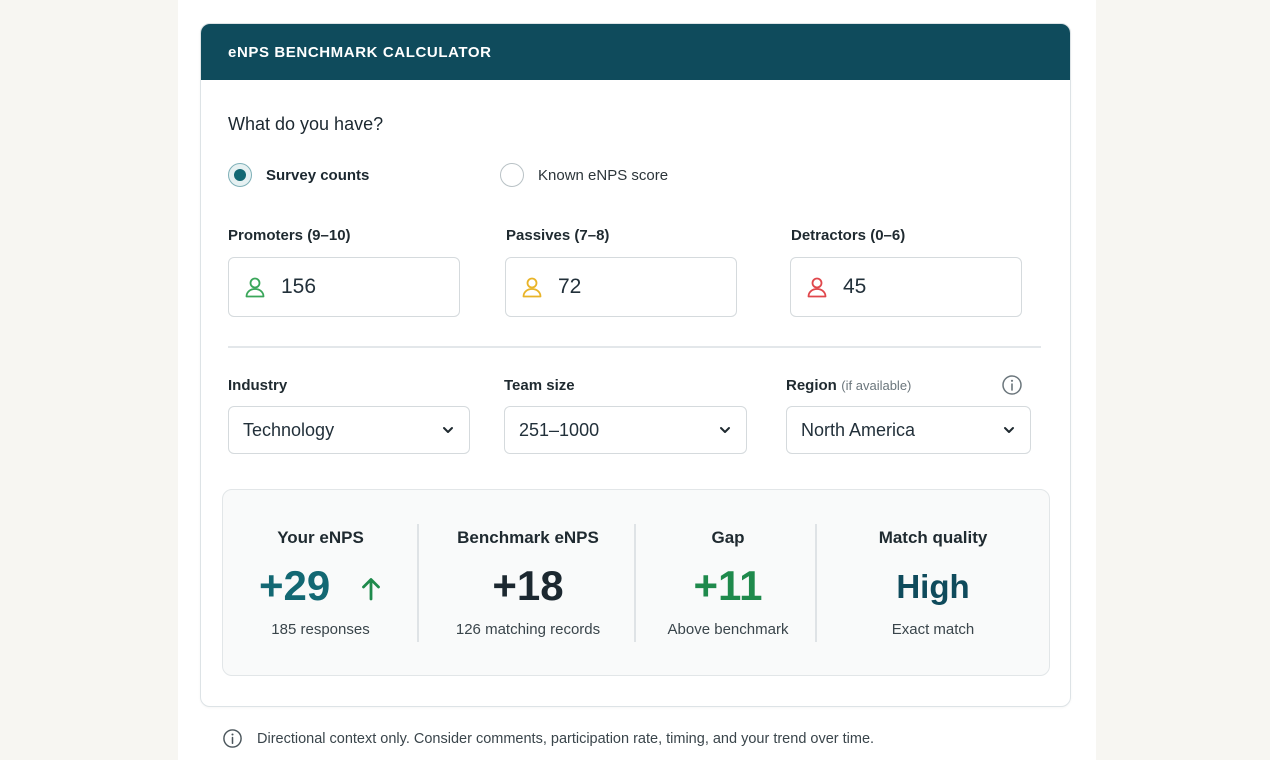 This screenshot has height=760, width=1270. Describe the element at coordinates (621, 287) in the screenshot. I see `passives-input: 72` at that location.